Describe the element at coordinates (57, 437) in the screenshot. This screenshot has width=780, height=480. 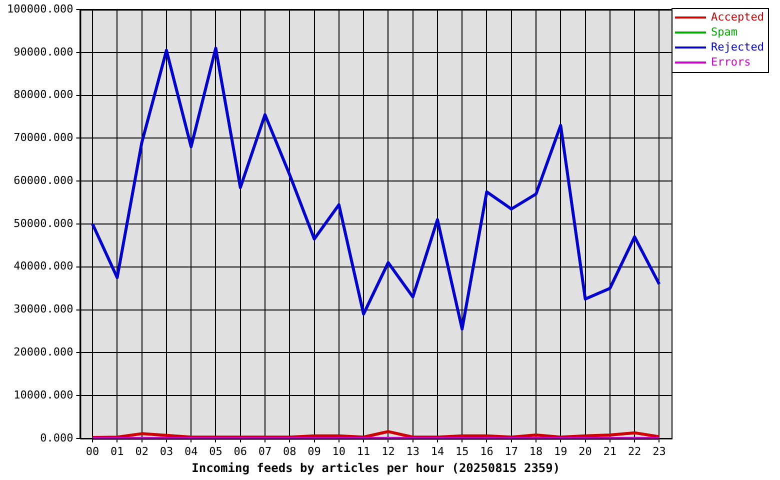
I see `y-tick-label: 0.000` at that location.